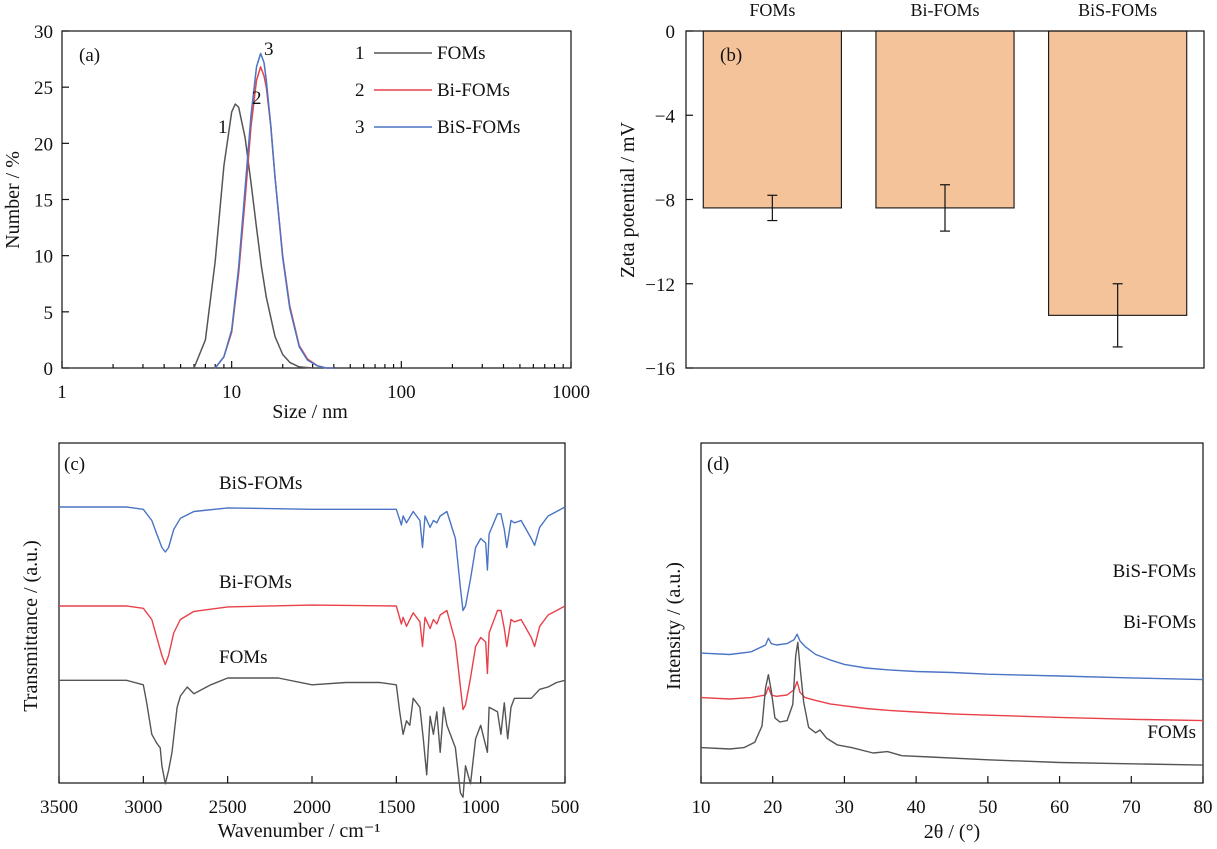 Image resolution: width=1217 pixels, height=849 pixels. What do you see at coordinates (43, 88) in the screenshot?
I see `panel-a-y-tick-label: 25` at bounding box center [43, 88].